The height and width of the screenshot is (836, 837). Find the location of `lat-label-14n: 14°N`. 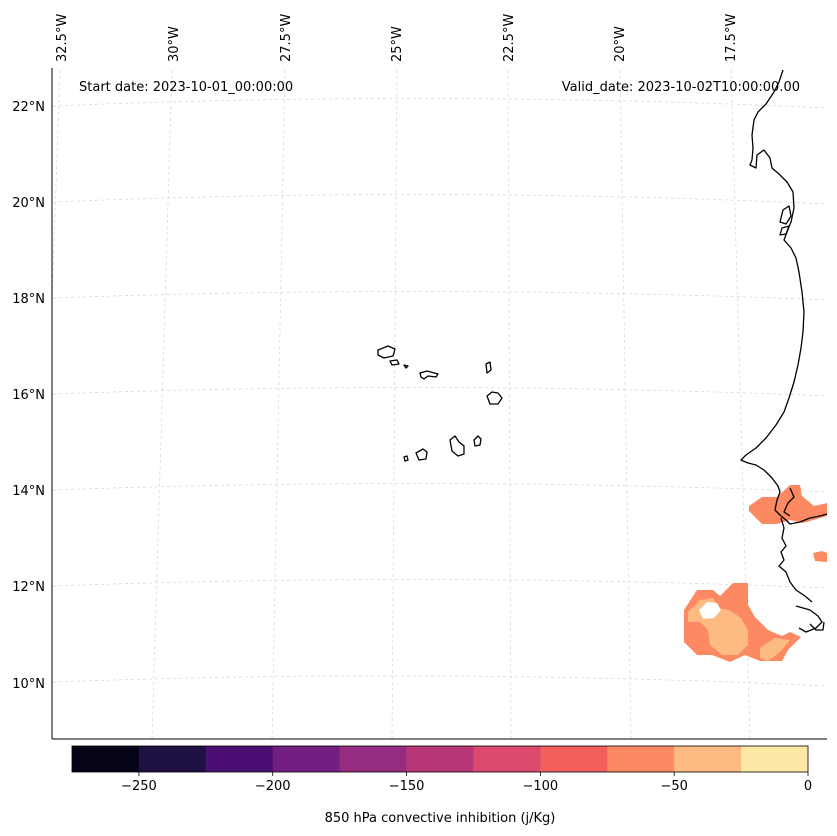

lat-label-14n: 14°N is located at coordinates (28, 491).